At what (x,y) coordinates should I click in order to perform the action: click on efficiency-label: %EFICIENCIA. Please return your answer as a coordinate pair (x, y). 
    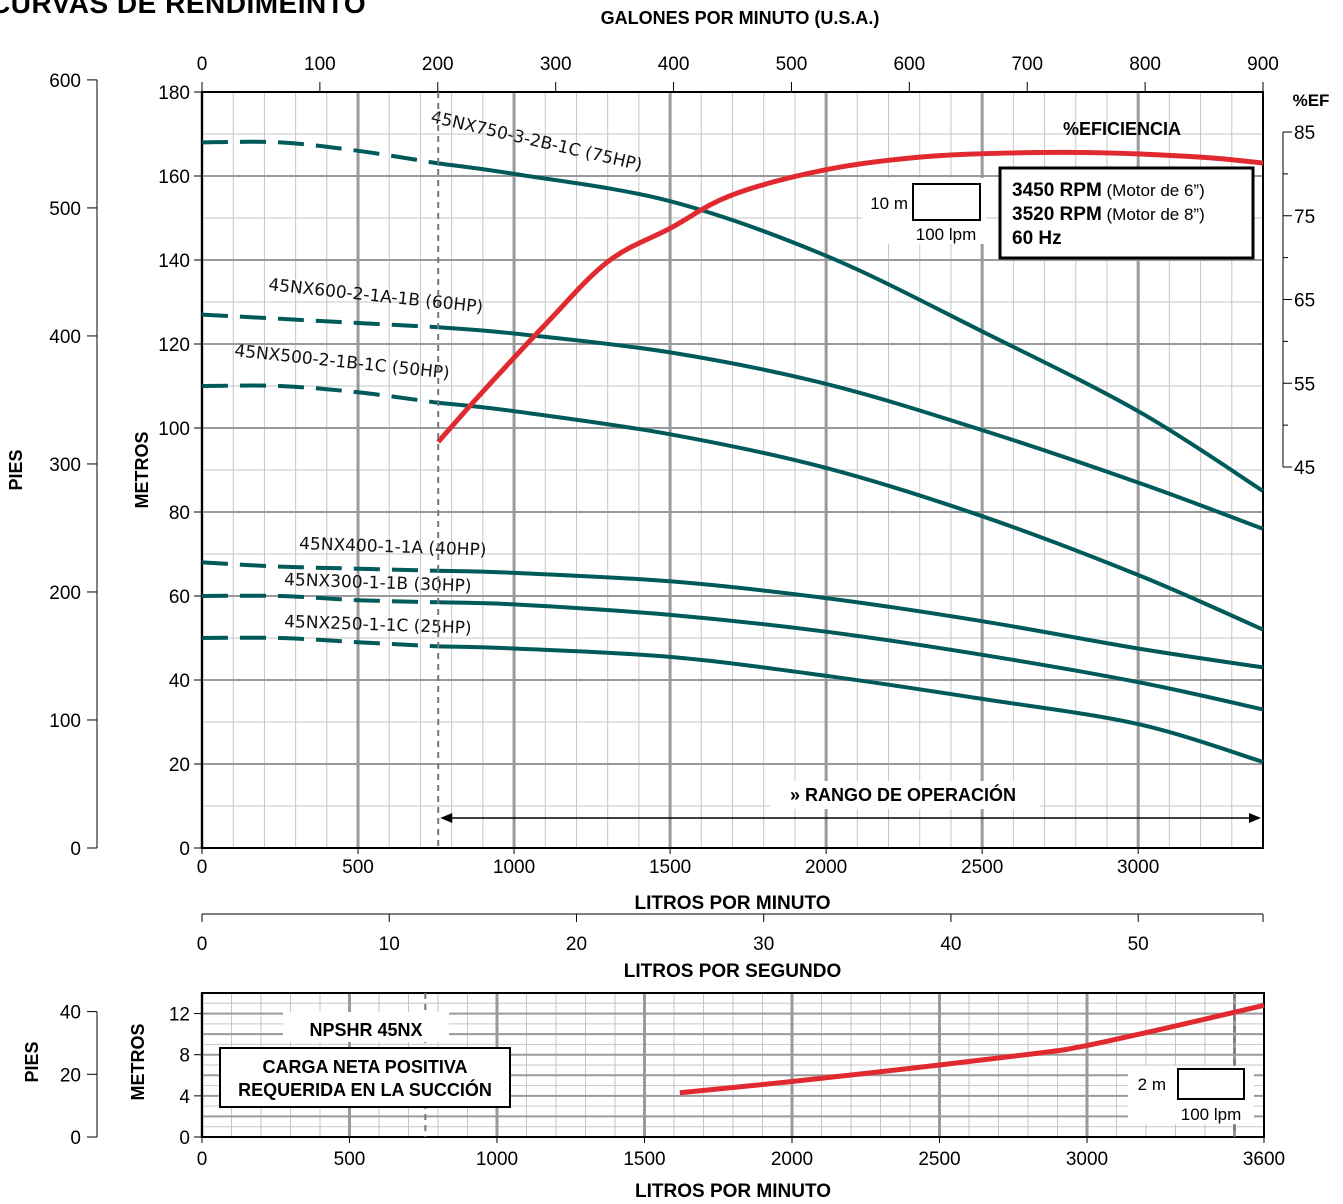
    Looking at the image, I should click on (1122, 129).